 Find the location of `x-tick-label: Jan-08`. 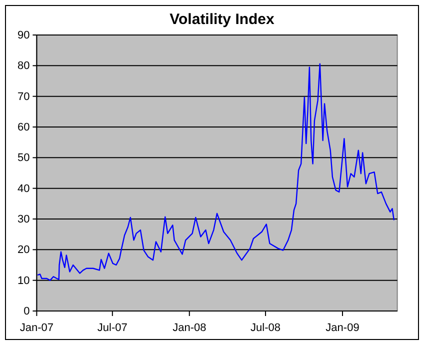

x-tick-label: Jan-08 is located at coordinates (189, 328).